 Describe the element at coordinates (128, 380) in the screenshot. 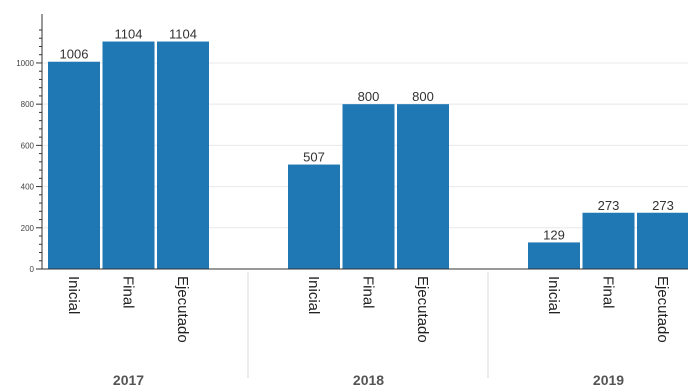

I see `group-label: 2017` at that location.